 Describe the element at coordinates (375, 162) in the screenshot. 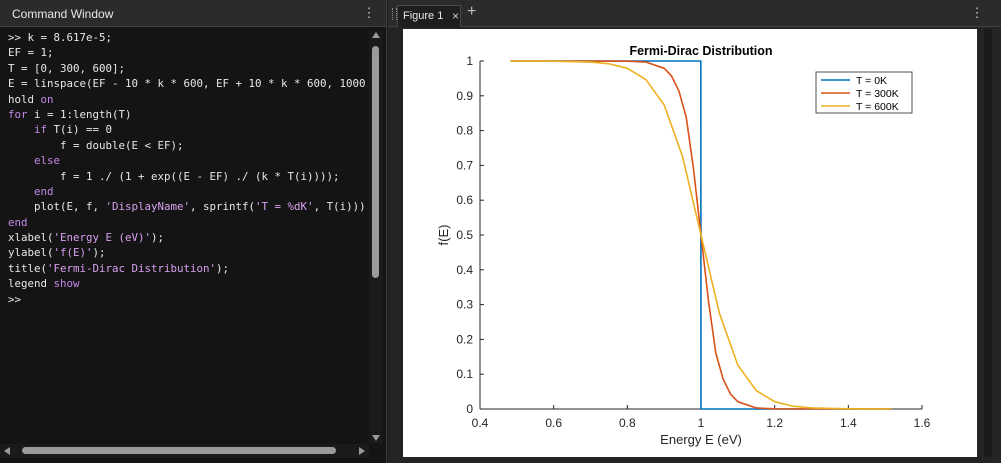

I see `vertical-scroll-thumb` at that location.